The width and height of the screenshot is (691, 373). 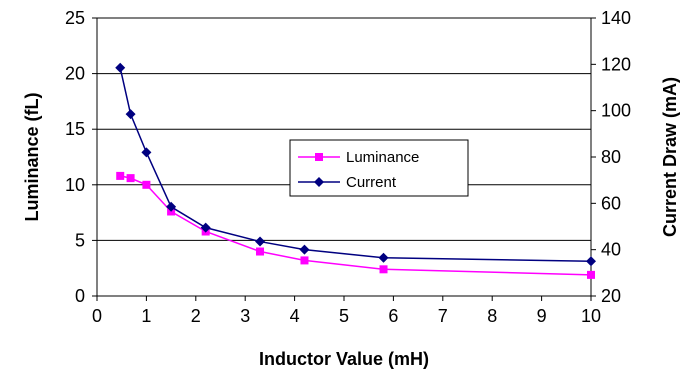 What do you see at coordinates (611, 250) in the screenshot?
I see `y2-tick-label: 40` at bounding box center [611, 250].